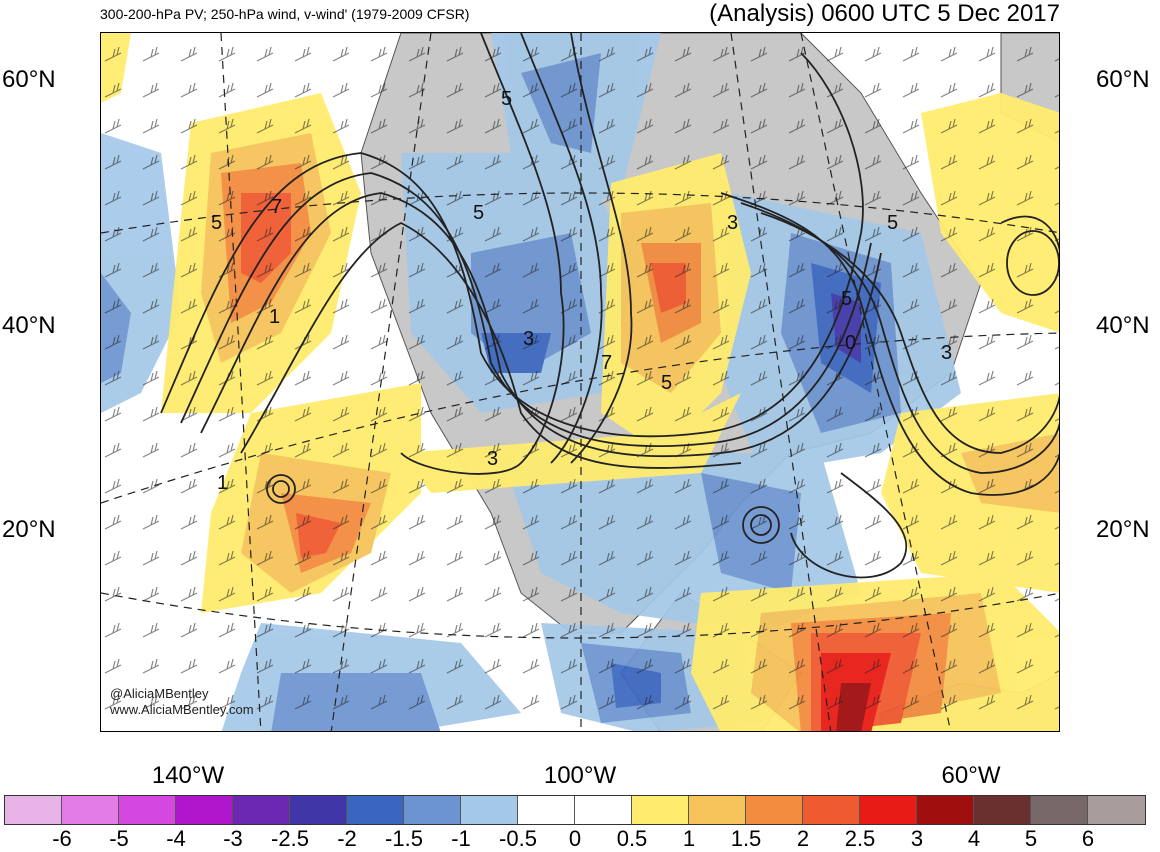  I want to click on pv-colorbar, so click(575, 810).